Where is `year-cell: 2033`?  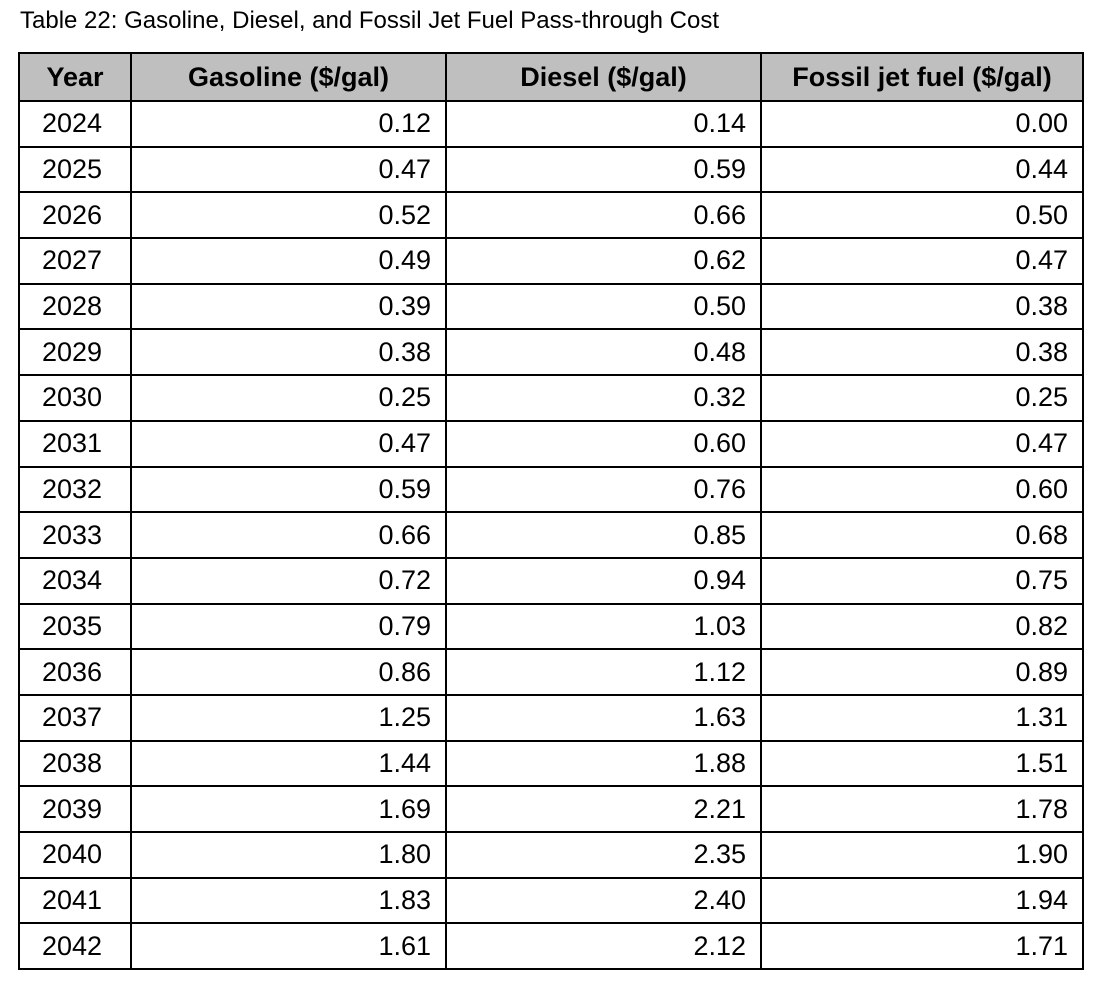 year-cell: 2033 is located at coordinates (75, 535).